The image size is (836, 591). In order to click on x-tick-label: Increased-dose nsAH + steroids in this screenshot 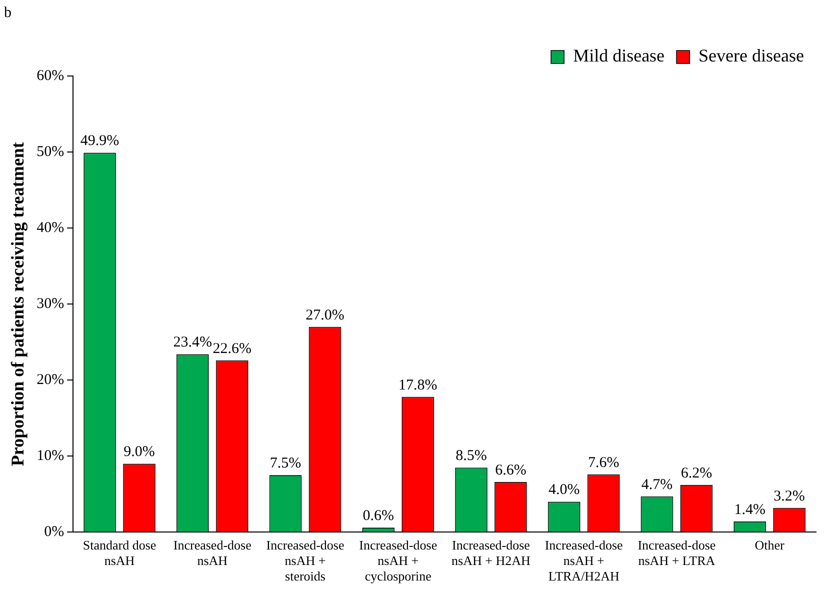, I will do `click(305, 560)`.